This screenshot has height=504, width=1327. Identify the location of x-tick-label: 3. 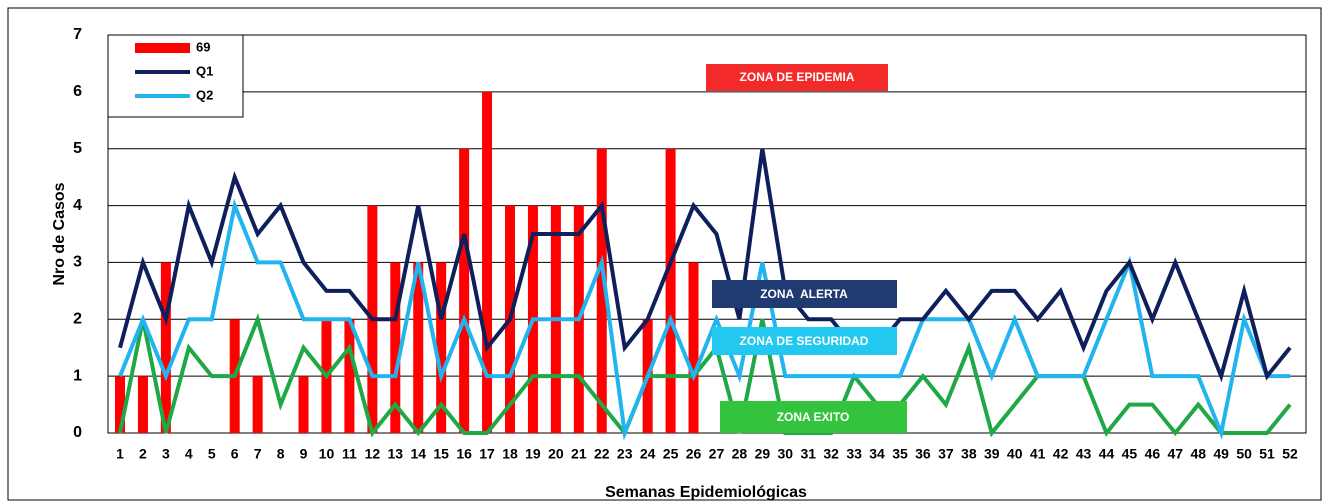
(166, 454).